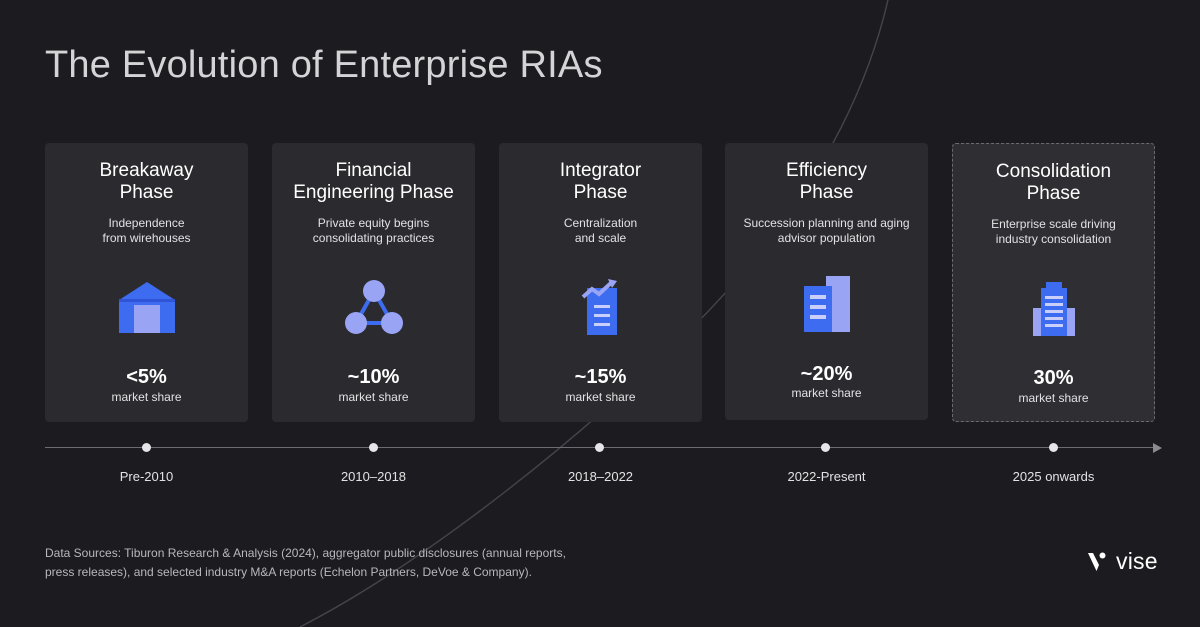  What do you see at coordinates (146, 377) in the screenshot?
I see `market-share-value: <5%` at bounding box center [146, 377].